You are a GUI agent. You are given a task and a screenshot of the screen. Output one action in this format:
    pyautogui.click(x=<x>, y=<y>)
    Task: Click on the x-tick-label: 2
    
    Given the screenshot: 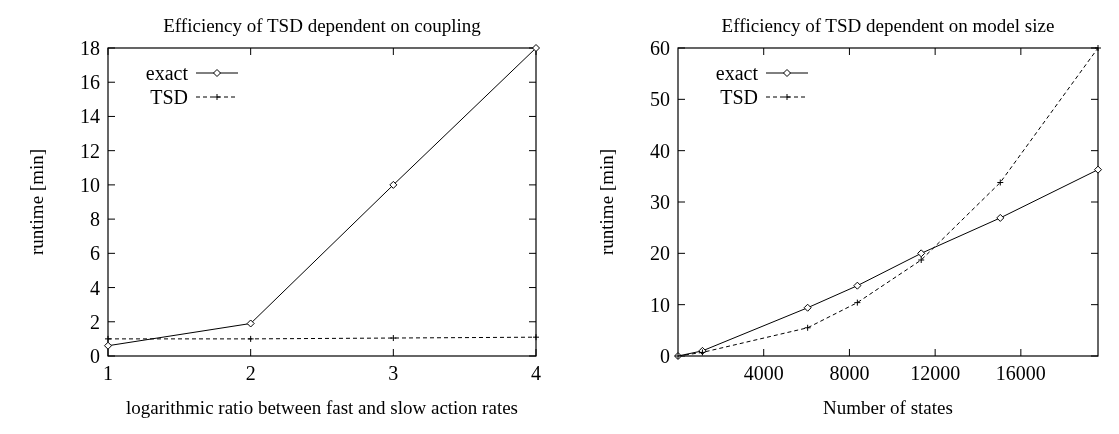 What is the action you would take?
    pyautogui.click(x=250, y=373)
    